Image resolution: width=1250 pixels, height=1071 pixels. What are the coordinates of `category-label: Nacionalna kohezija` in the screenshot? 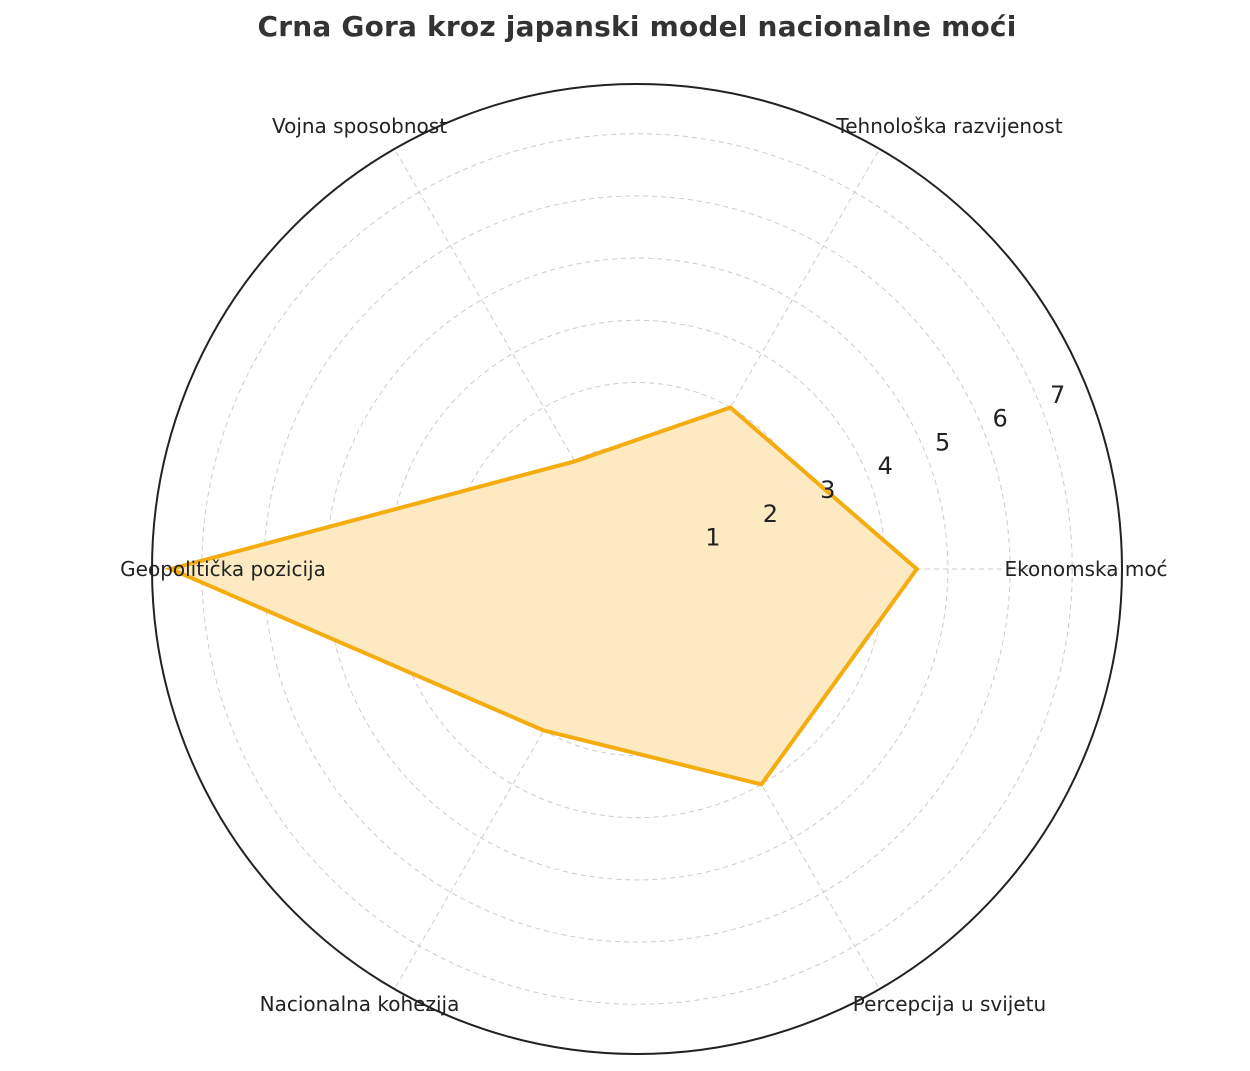 It's located at (360, 1004).